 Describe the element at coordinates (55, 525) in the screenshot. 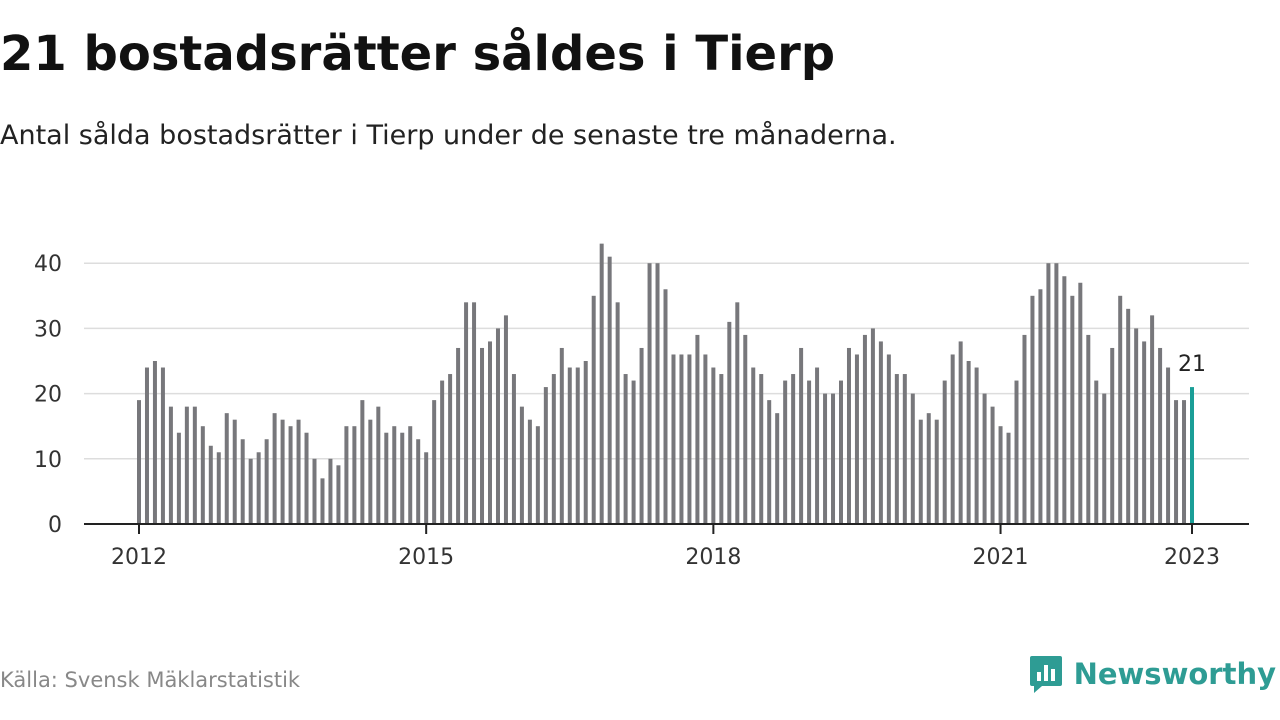

I see `y-tick-label: 0` at that location.